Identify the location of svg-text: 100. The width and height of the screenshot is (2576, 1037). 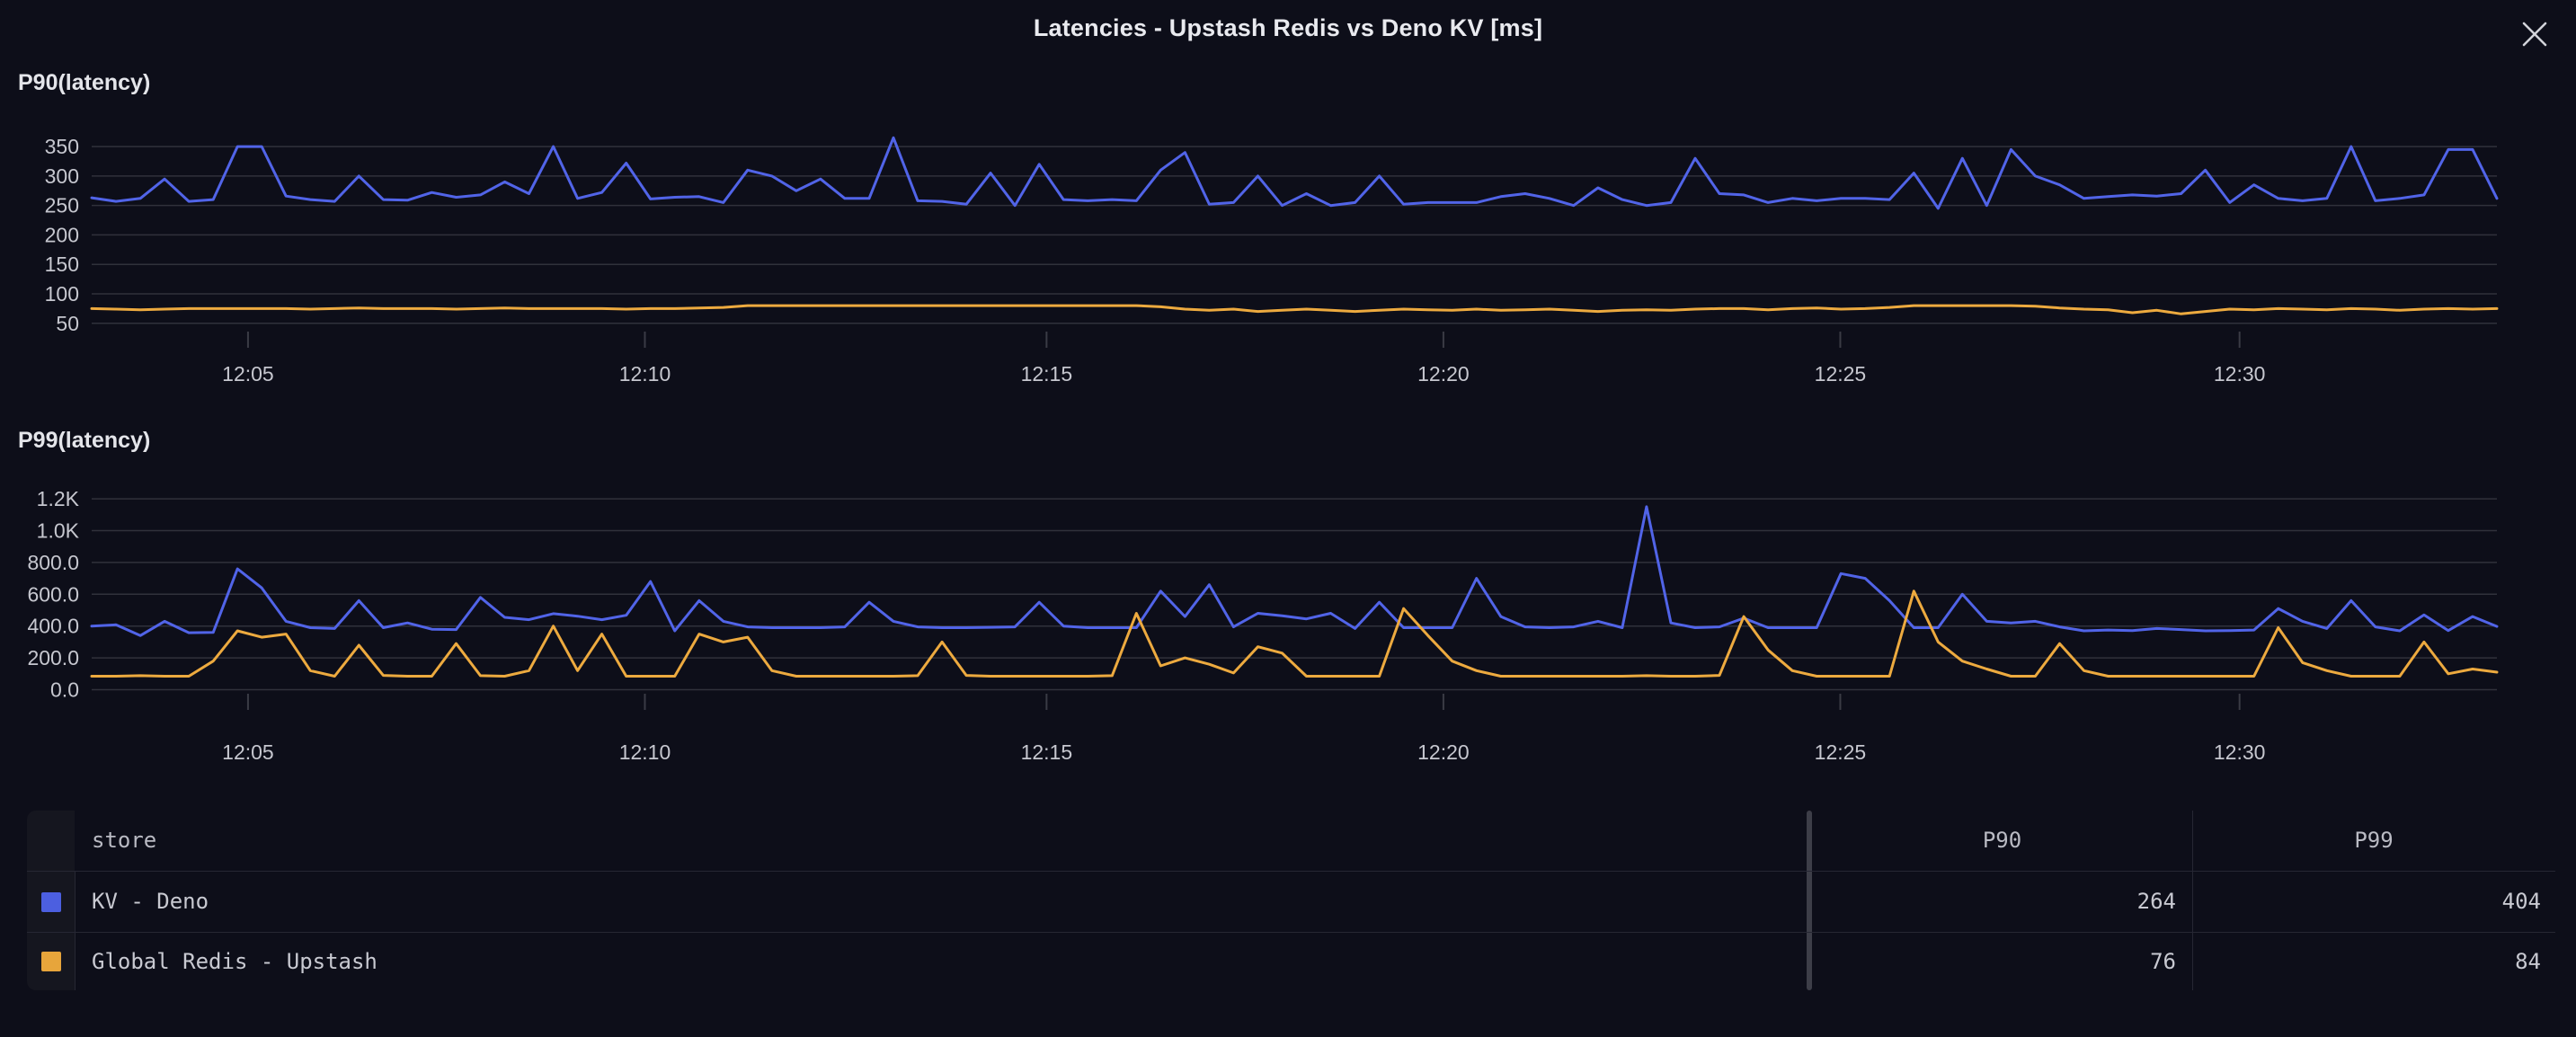
(62, 294).